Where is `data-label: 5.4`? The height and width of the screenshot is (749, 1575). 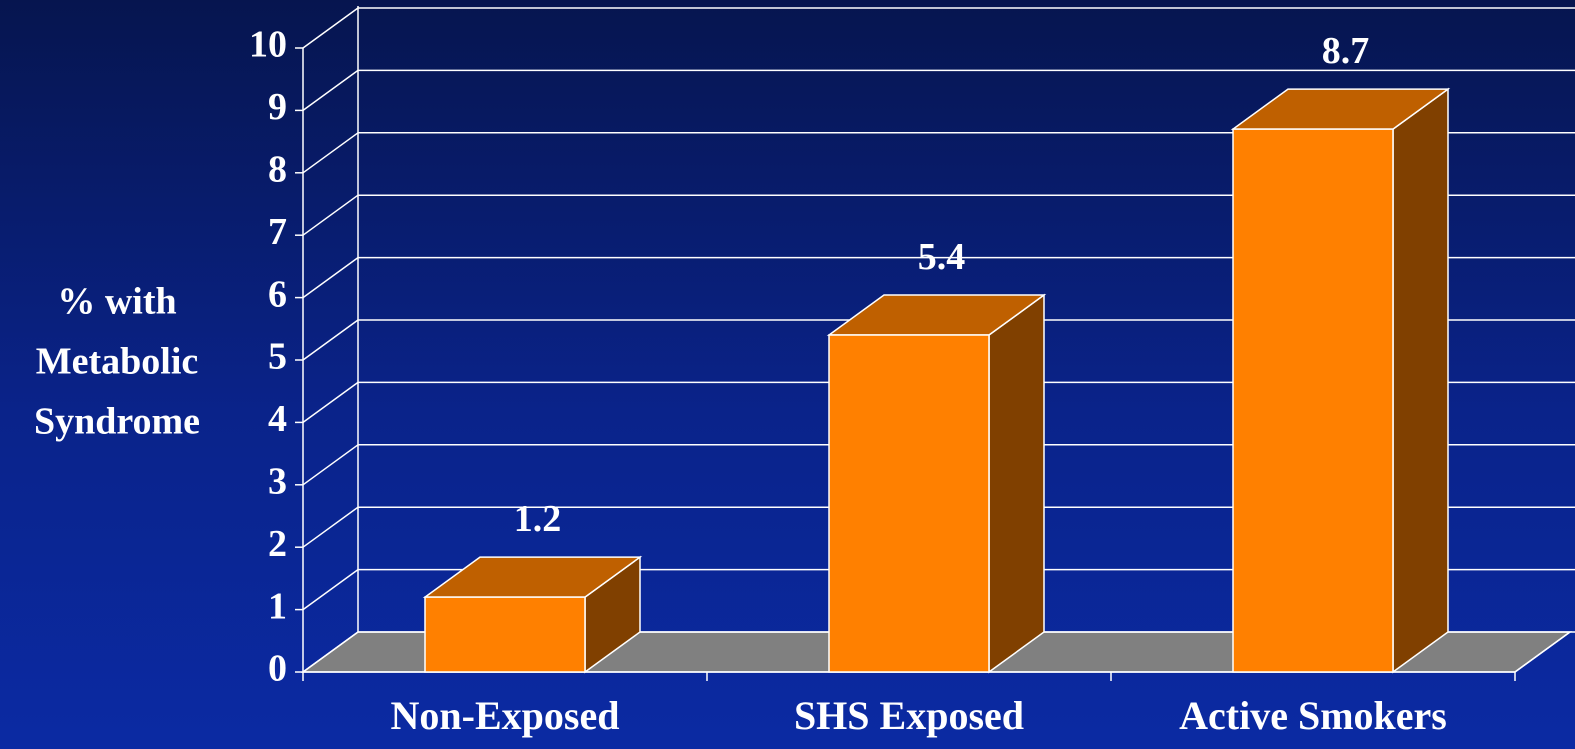
data-label: 5.4 is located at coordinates (942, 257).